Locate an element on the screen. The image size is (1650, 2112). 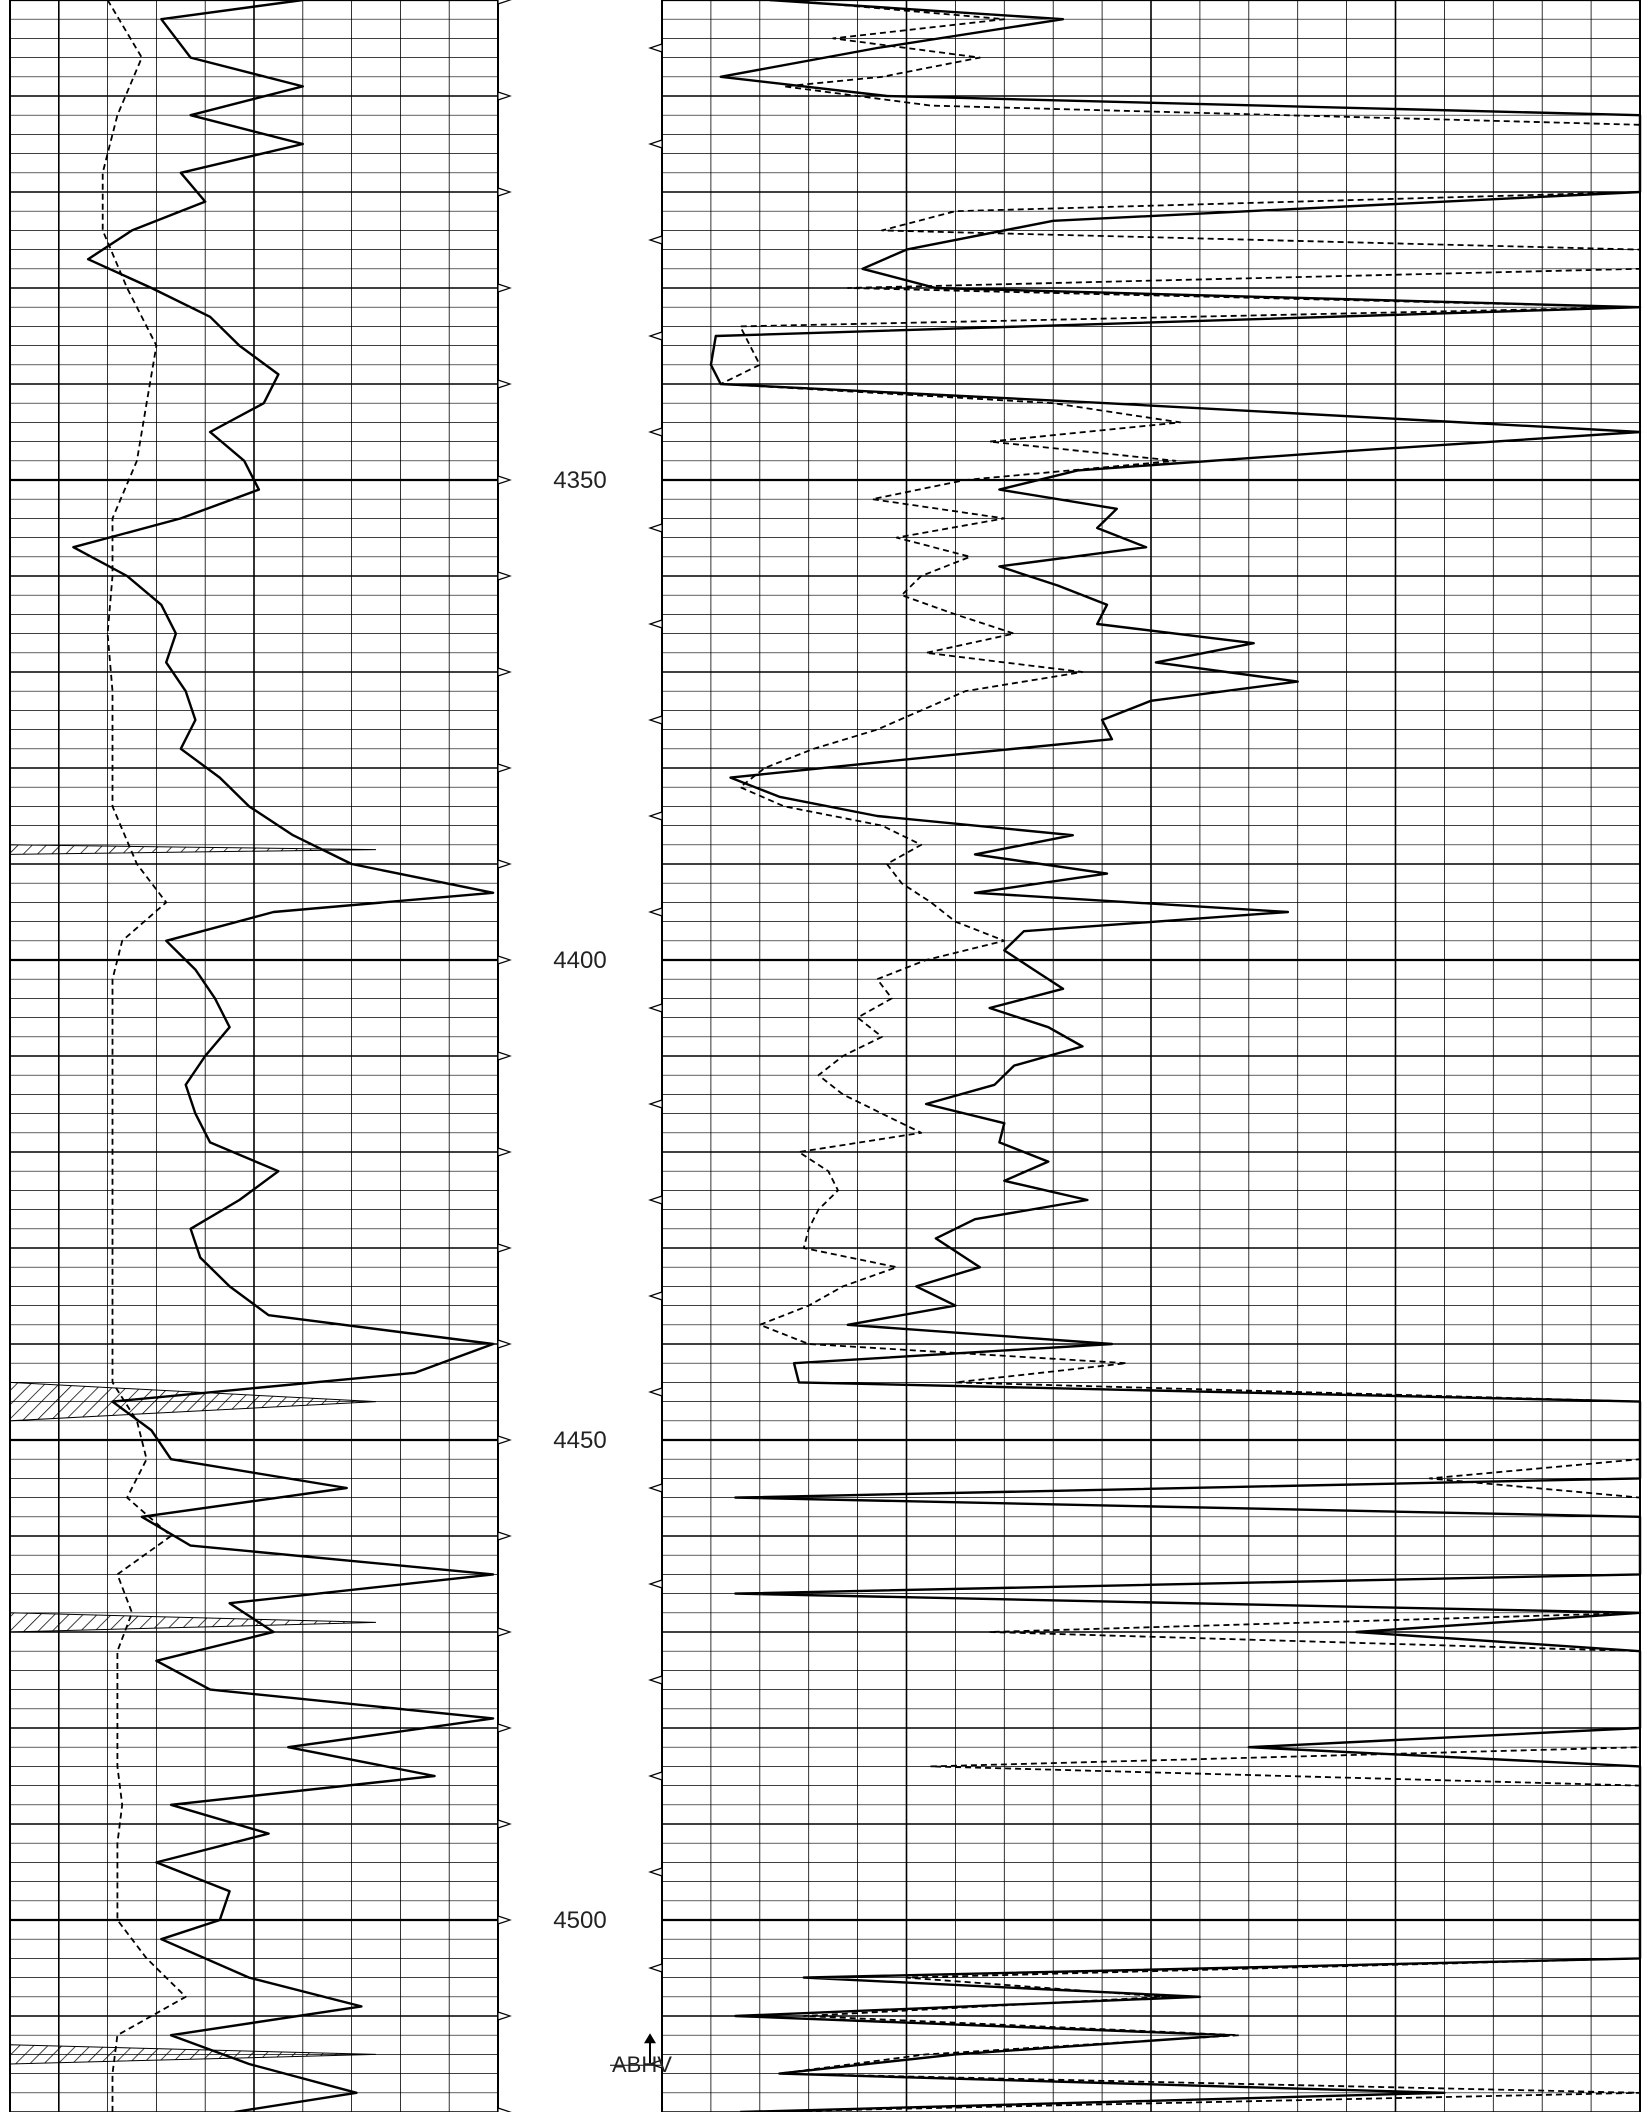
depth-label: 4350 is located at coordinates (579, 480).